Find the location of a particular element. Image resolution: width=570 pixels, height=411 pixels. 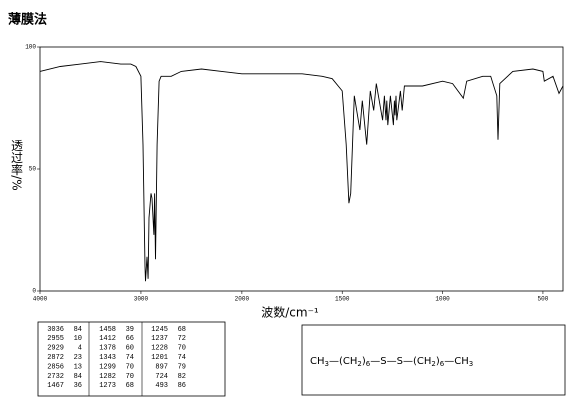

peak-transmittance: 86 is located at coordinates (182, 386).